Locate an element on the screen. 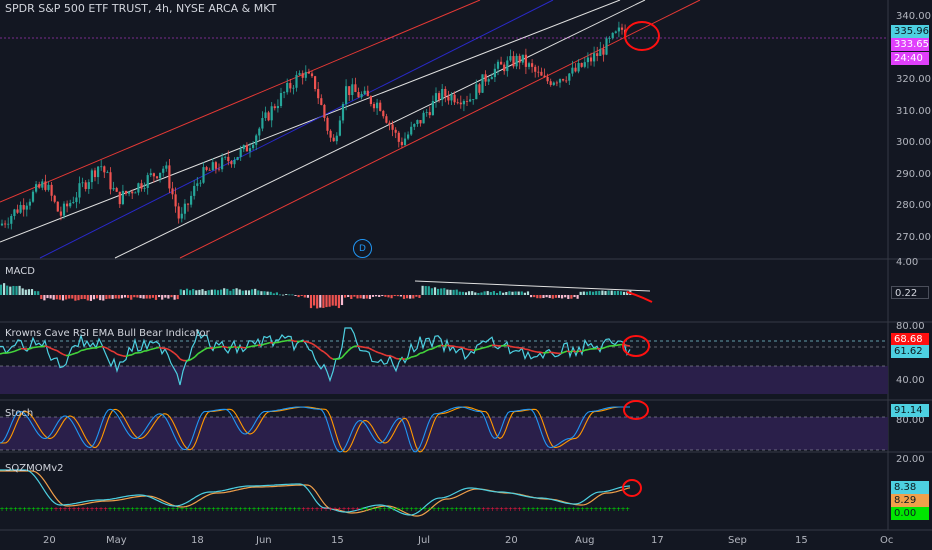  macd-trendline is located at coordinates (532, 286).